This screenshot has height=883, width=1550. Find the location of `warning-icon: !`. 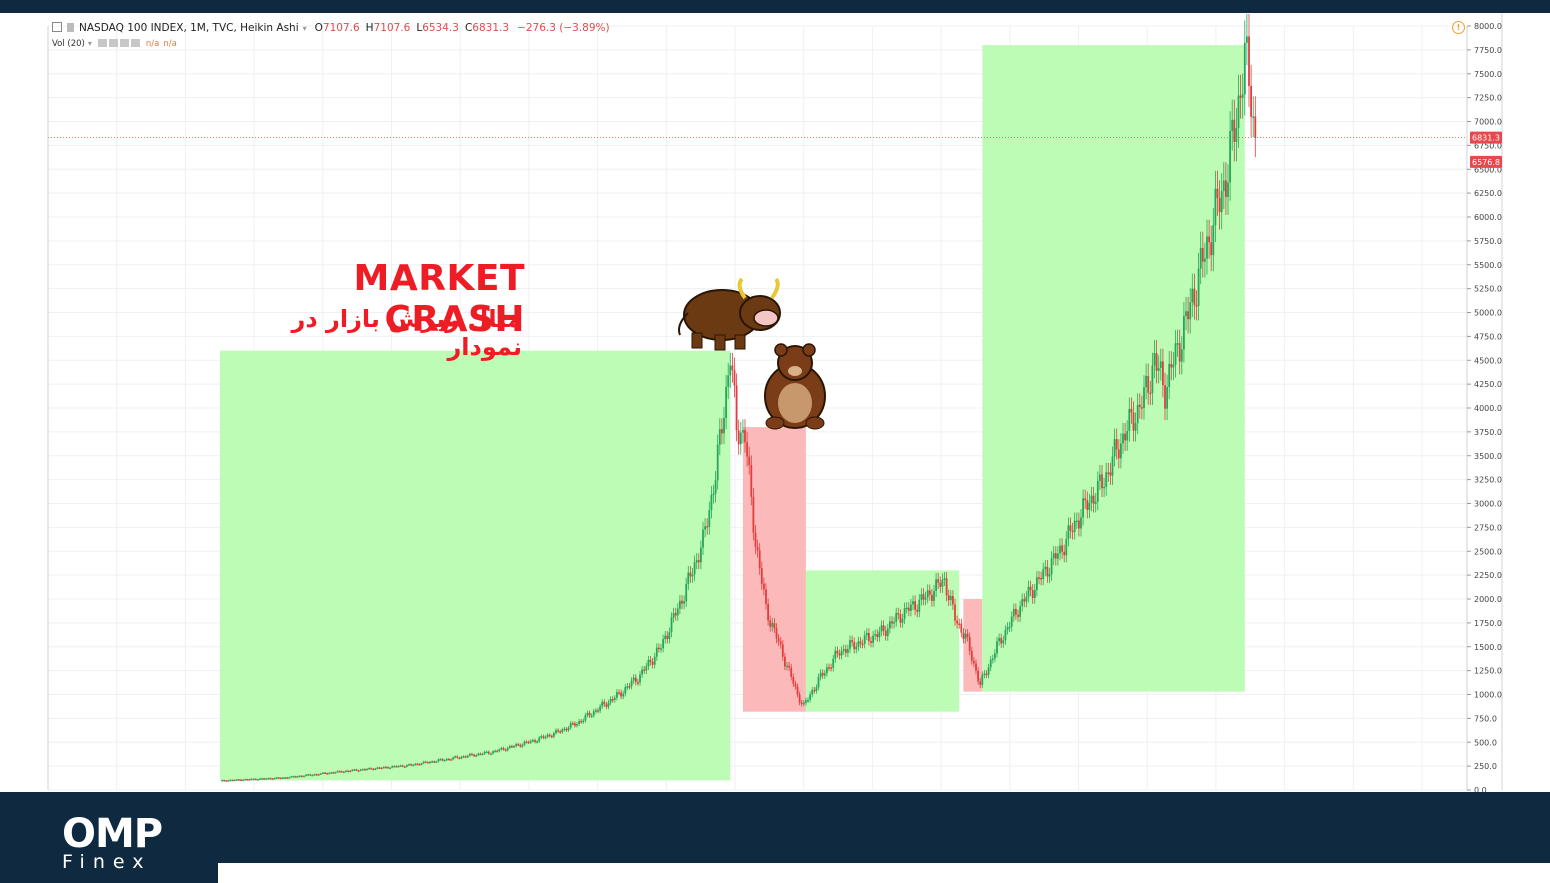

warning-icon: ! is located at coordinates (1458, 27).